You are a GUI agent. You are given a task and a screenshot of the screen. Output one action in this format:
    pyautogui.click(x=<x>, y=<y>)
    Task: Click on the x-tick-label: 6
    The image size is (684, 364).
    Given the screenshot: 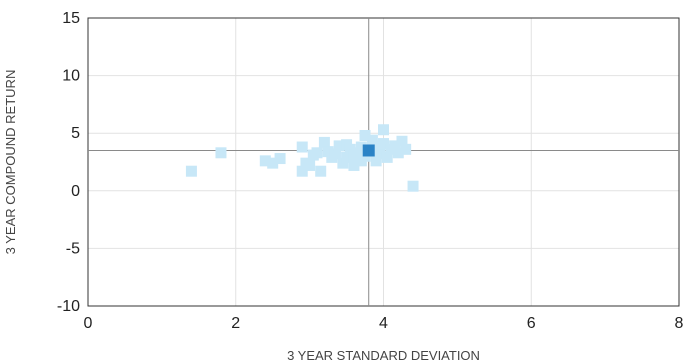 What is the action you would take?
    pyautogui.click(x=531, y=323)
    